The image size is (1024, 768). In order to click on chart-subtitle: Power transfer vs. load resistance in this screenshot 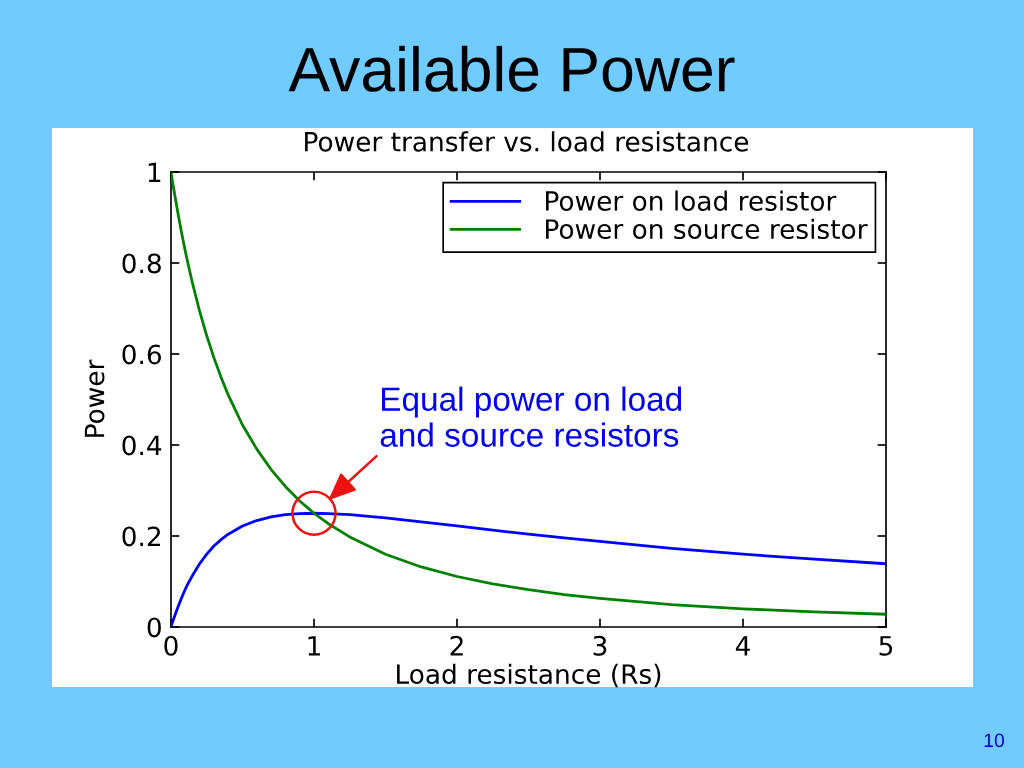, I will do `click(527, 141)`.